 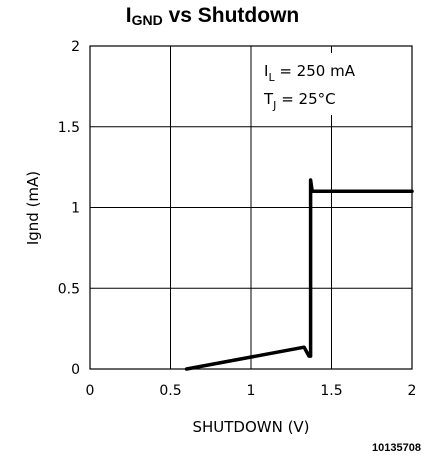 I want to click on y-axis-label: Ignd (mA), so click(x=33, y=208).